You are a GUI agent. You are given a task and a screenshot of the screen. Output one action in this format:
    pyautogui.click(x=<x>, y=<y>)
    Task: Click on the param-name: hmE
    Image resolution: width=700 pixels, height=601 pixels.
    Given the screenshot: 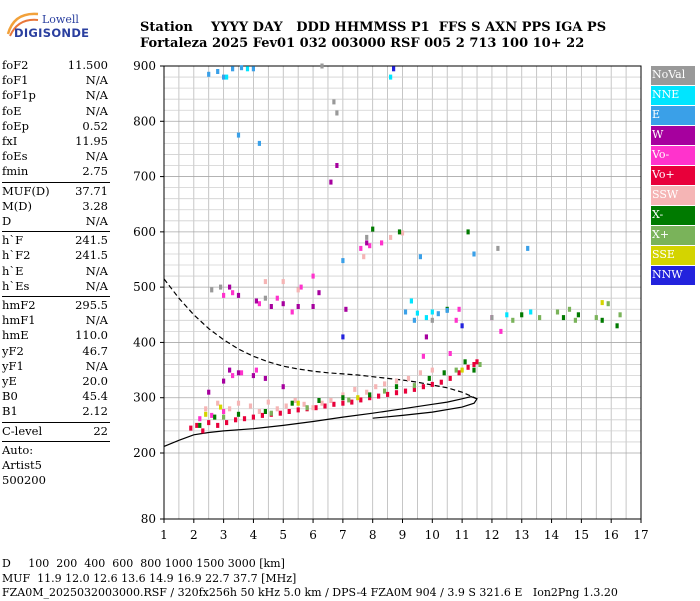 What is the action you would take?
    pyautogui.click(x=15, y=335)
    